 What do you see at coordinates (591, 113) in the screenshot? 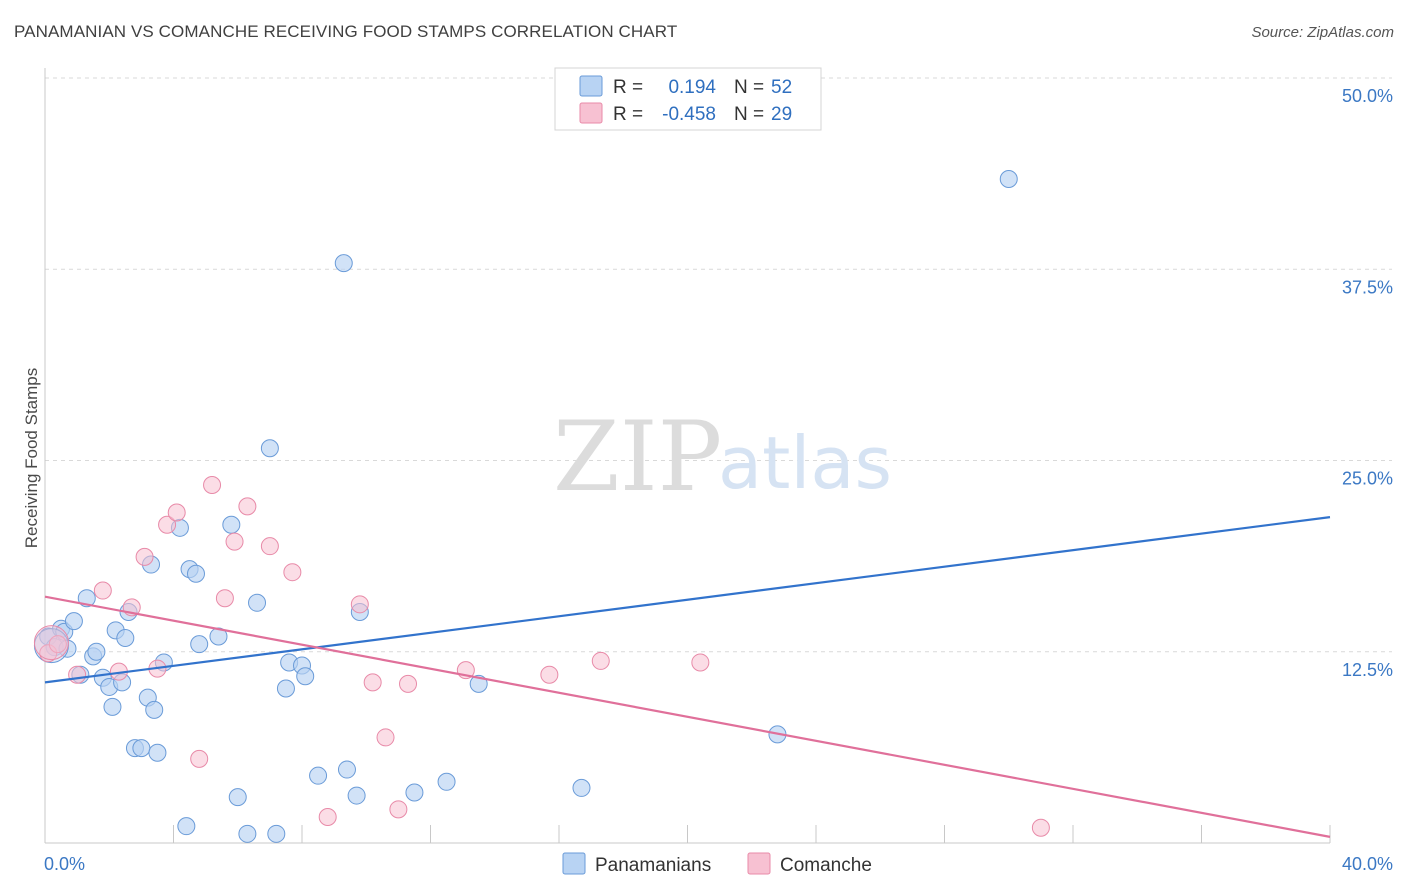
I see `legend-swatch-comanche` at bounding box center [591, 113].